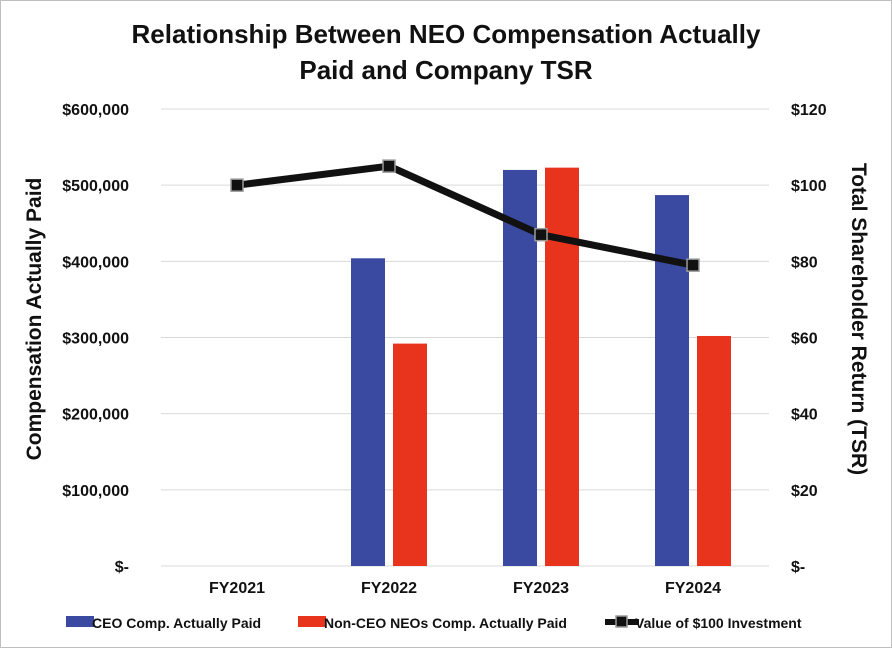 Image resolution: width=892 pixels, height=648 pixels. What do you see at coordinates (520, 367) in the screenshot?
I see `ceo-bar-fy2023` at bounding box center [520, 367].